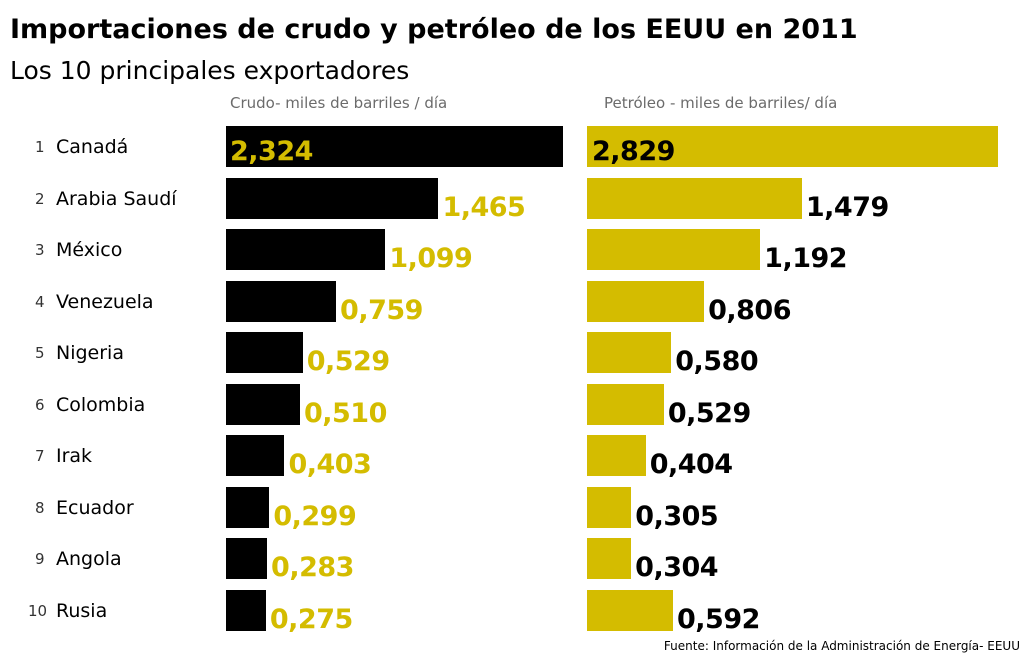  I want to click on country-label: Arabia Saudí, so click(116, 198).